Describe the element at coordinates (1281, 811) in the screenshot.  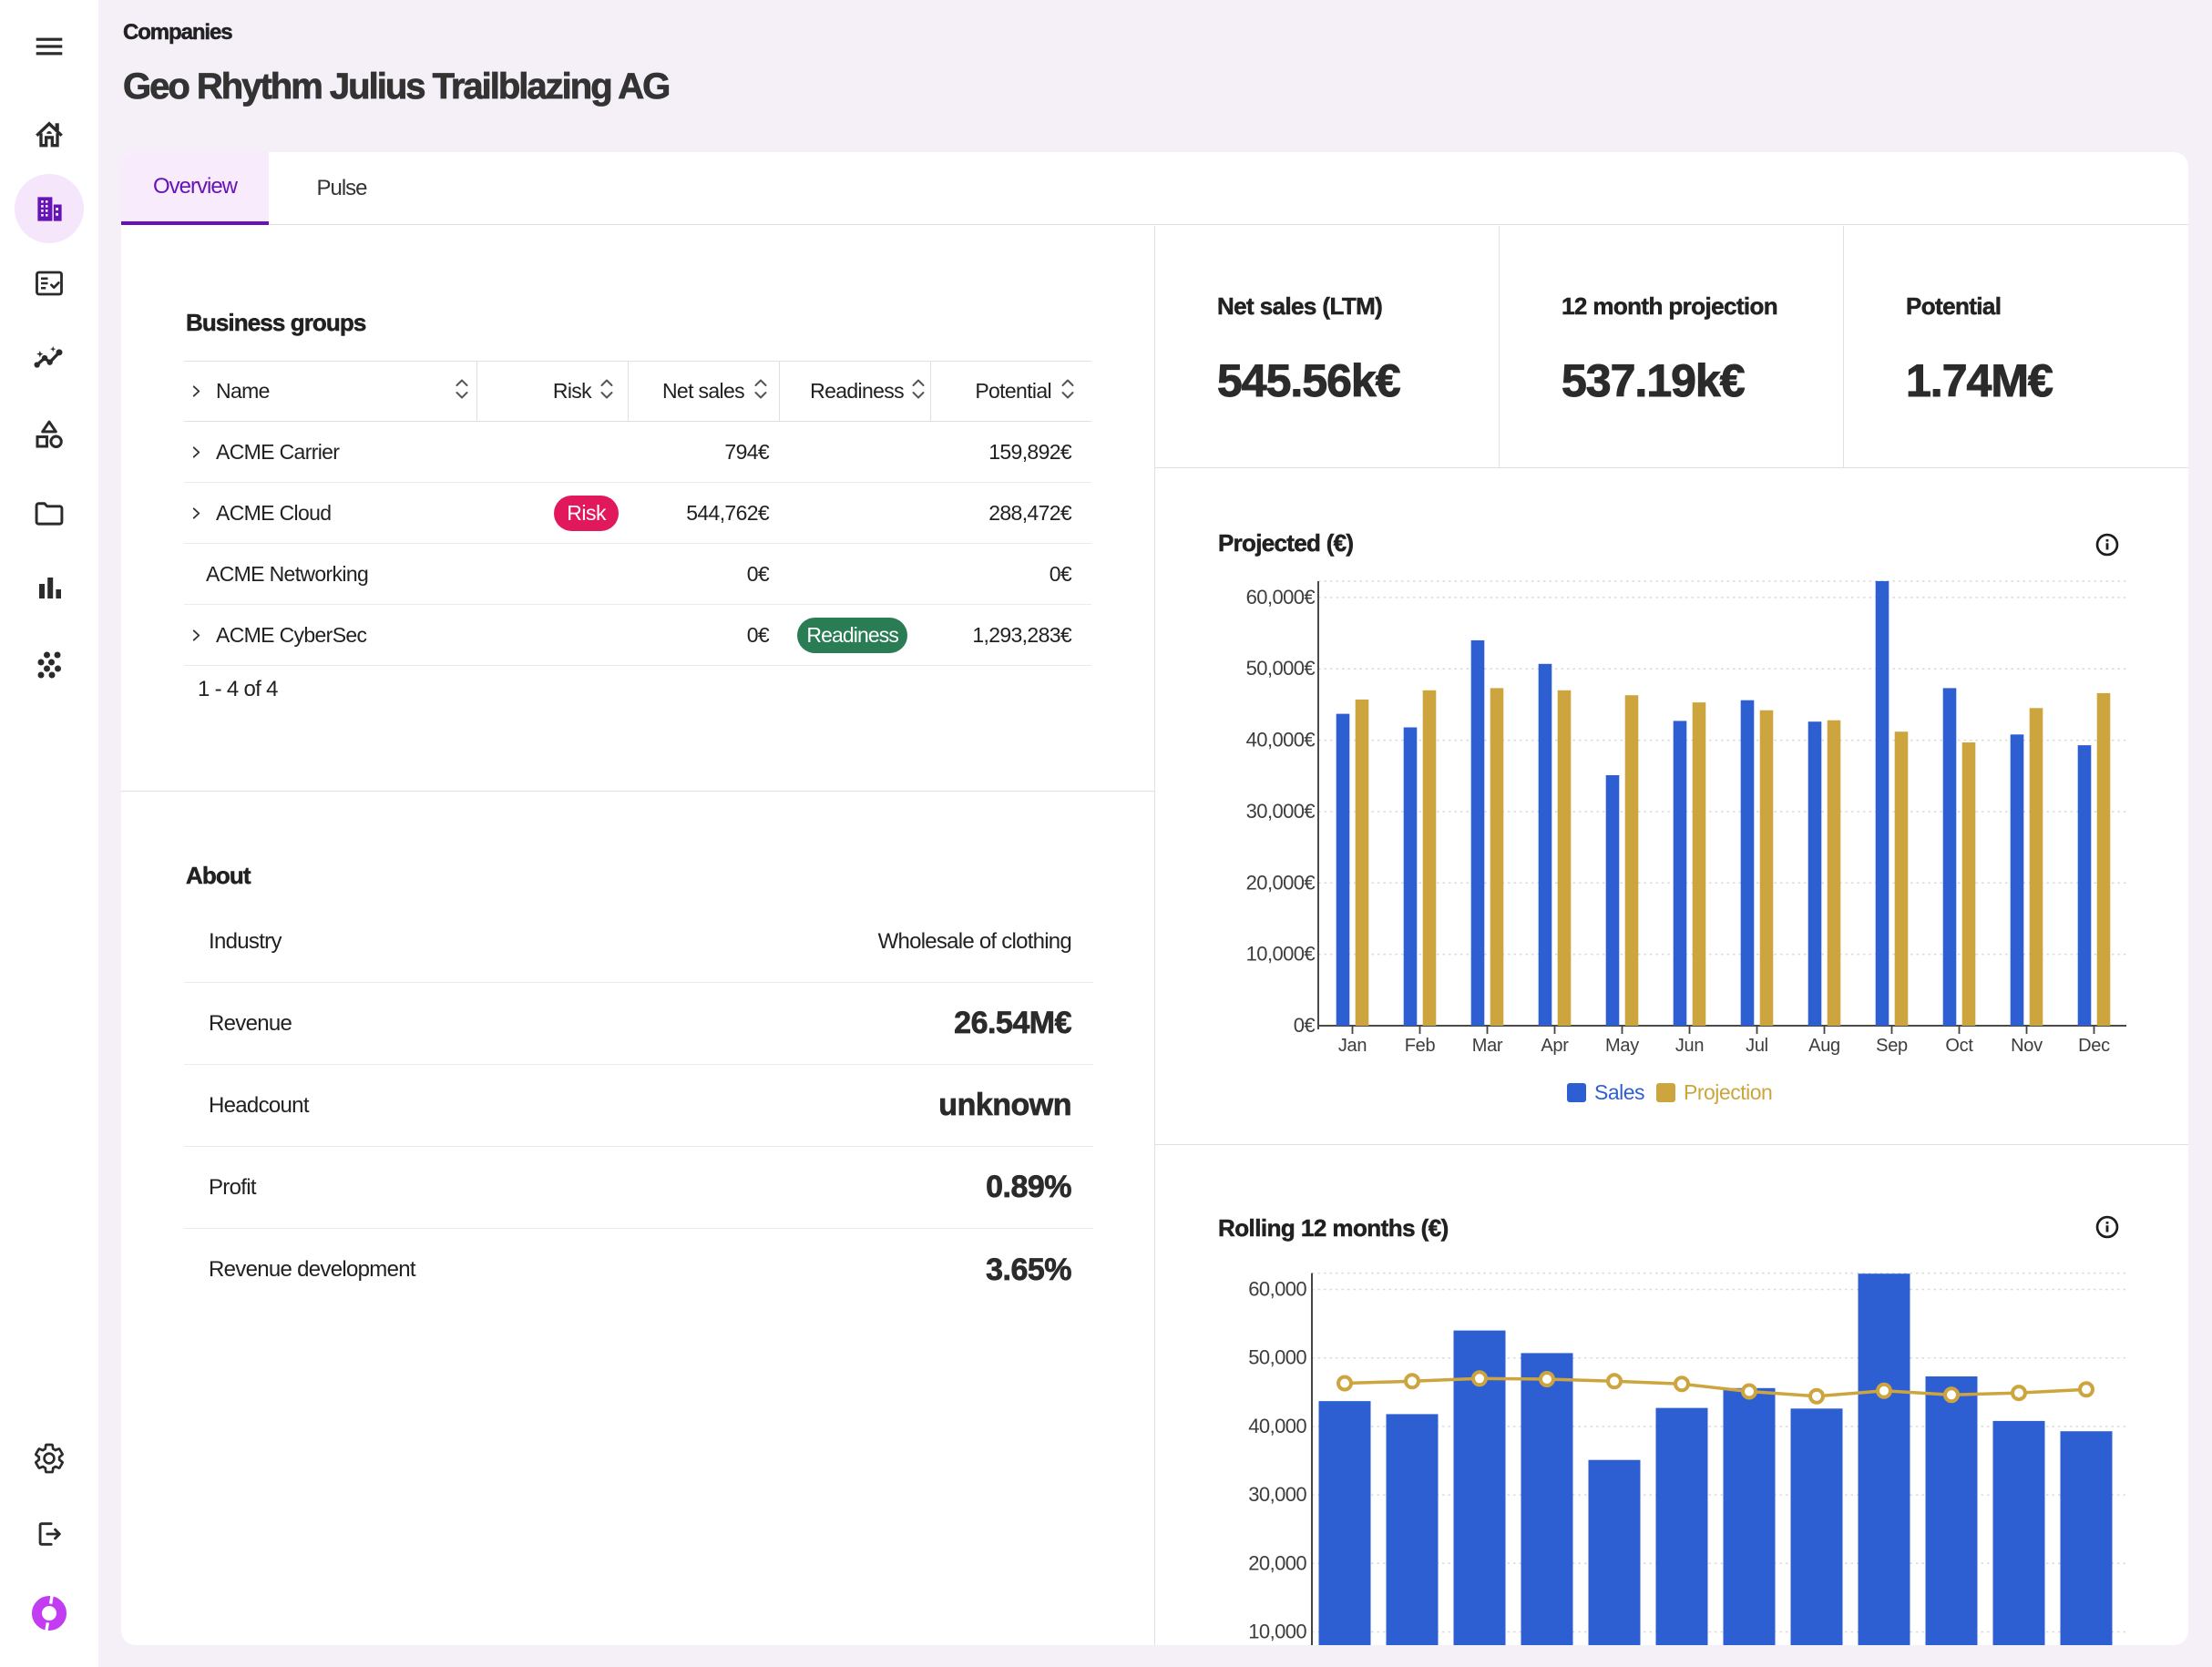
I see `svg-text: 30,000€` at that location.